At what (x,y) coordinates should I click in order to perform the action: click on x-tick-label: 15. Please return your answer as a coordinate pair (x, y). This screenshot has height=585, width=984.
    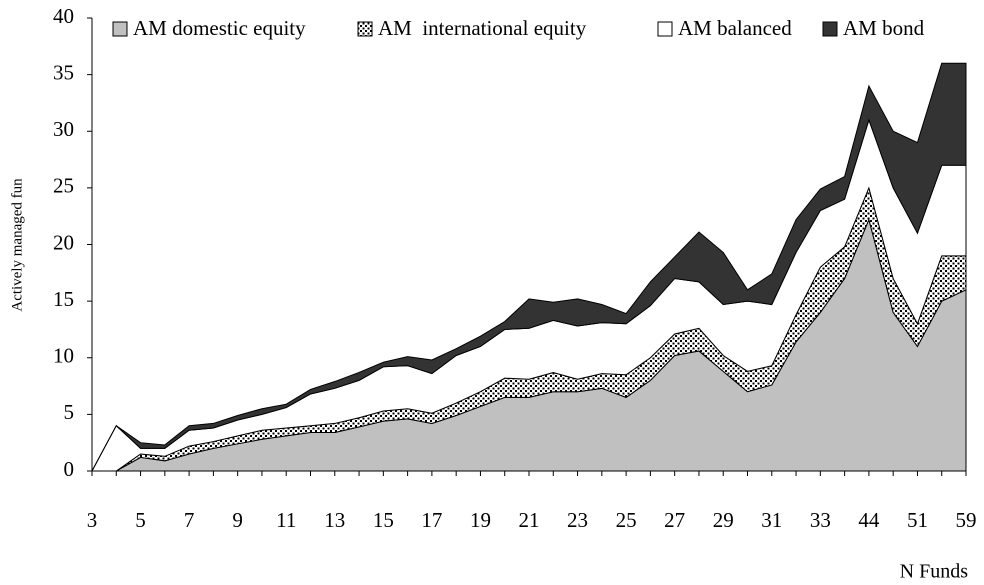
    Looking at the image, I should click on (383, 520).